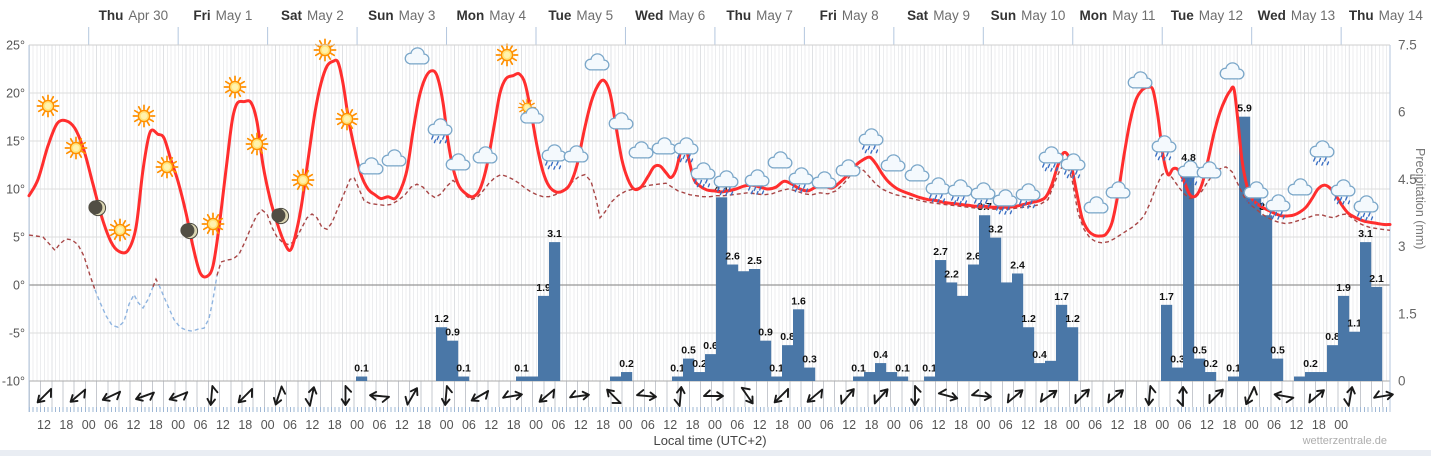 The image size is (1431, 456). I want to click on precip-bar-label: 3.2, so click(995, 230).